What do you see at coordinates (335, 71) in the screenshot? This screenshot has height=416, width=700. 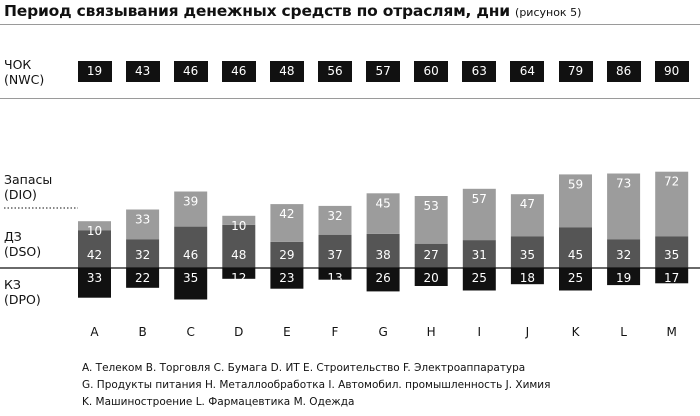 I see `nwc-value-F: 56` at bounding box center [335, 71].